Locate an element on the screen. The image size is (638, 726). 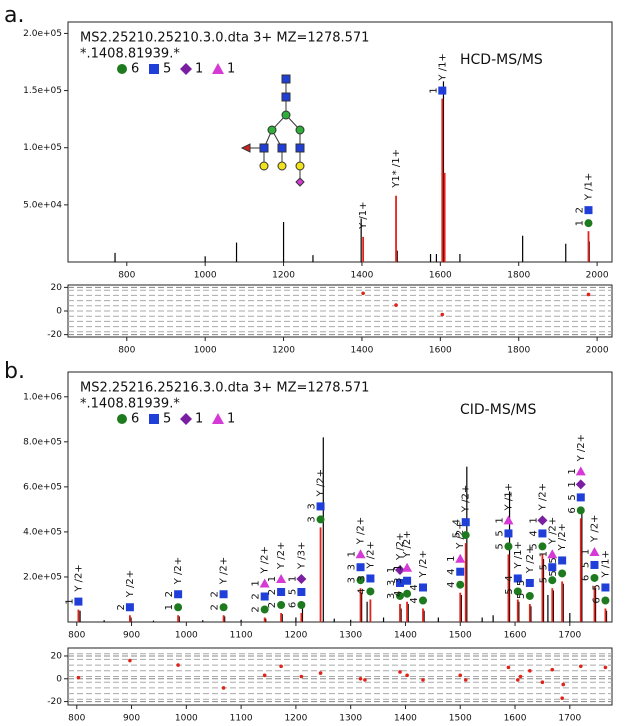
legend-label: 5 is located at coordinates (167, 419).